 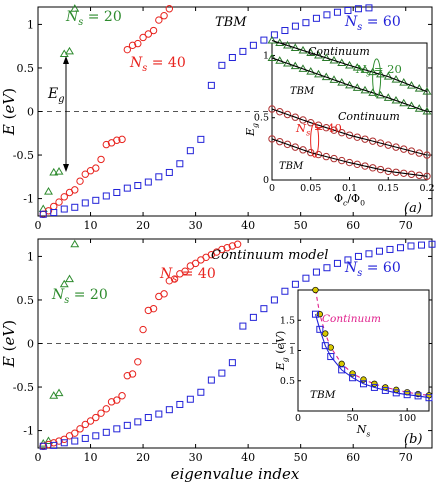 What do you see at coordinates (413, 208) in the screenshot?
I see `panel-letter: (a)` at bounding box center [413, 208].